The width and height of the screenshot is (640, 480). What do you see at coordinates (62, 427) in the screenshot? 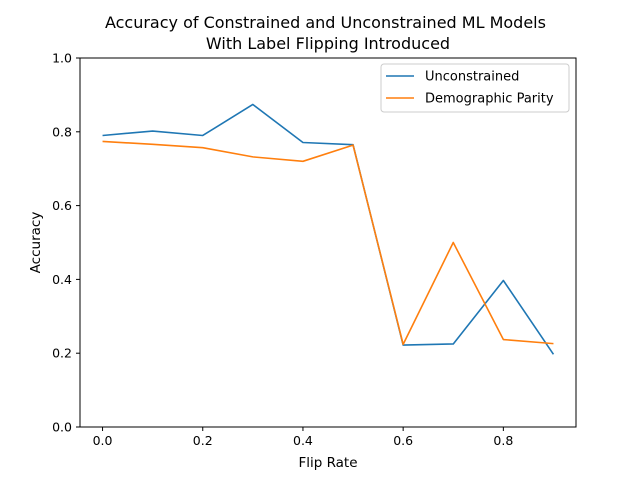
I see `y-tick-label: 0.0` at bounding box center [62, 427].